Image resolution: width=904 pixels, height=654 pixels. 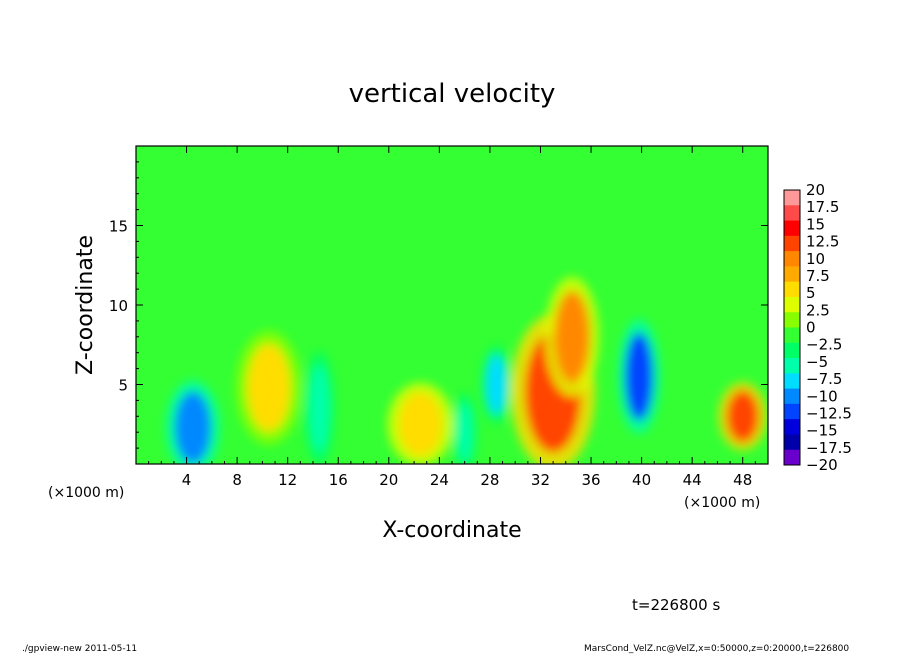 What do you see at coordinates (452, 94) in the screenshot?
I see `chart-title: vertical velocity` at bounding box center [452, 94].